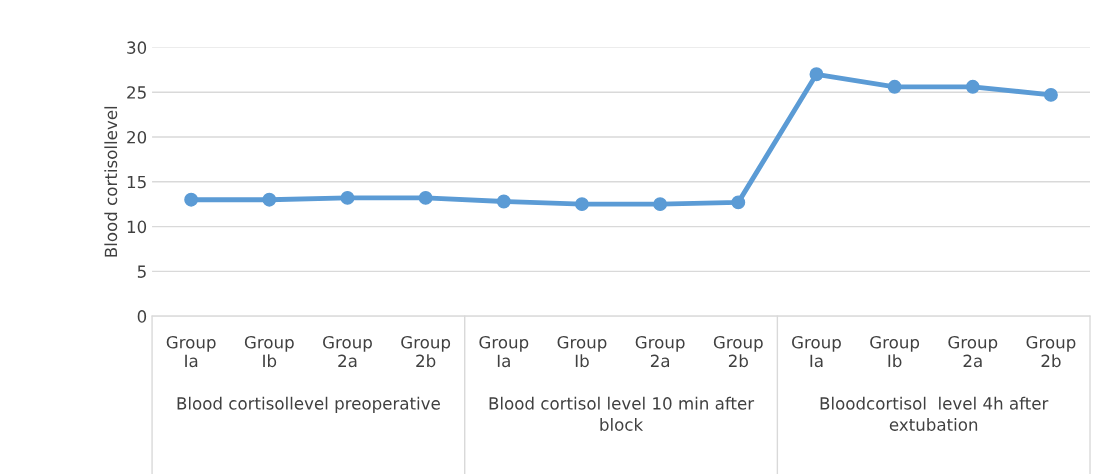 This screenshot has width=1110, height=474. I want to click on y-axis-title: Blood cortisollevel, so click(111, 181).